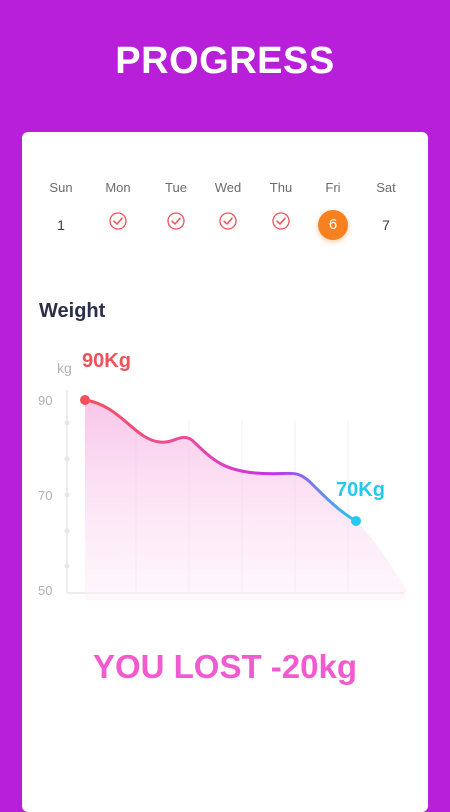 This screenshot has width=450, height=812. I want to click on day-sat: Sat 7, so click(386, 208).